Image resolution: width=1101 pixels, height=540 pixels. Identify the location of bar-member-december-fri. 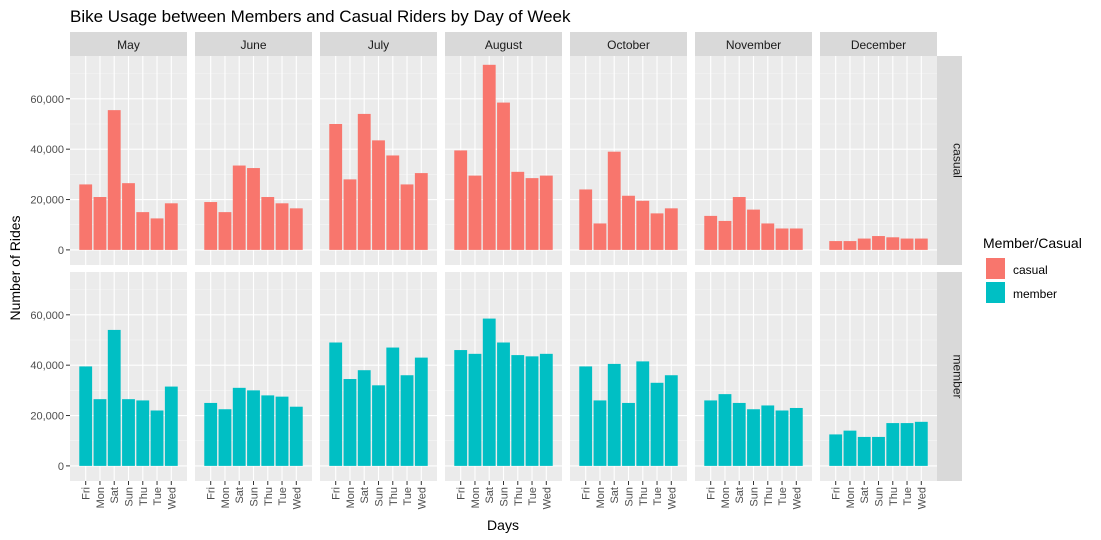
(836, 450).